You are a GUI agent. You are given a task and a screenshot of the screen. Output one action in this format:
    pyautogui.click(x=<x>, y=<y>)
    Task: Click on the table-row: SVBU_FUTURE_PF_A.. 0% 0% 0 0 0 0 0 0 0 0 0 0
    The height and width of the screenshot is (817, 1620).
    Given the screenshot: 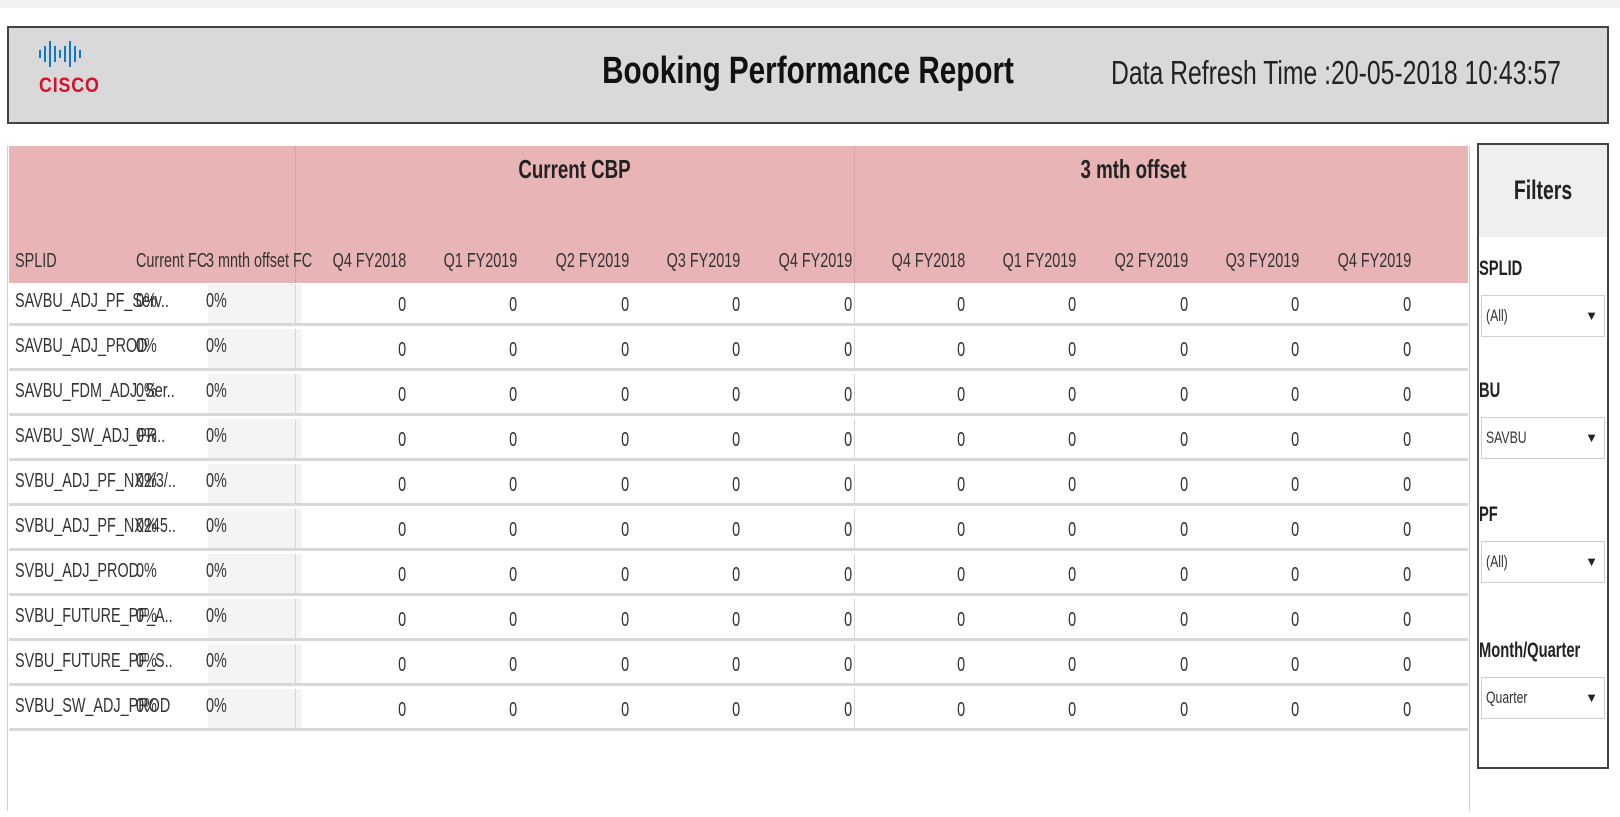 What is the action you would take?
    pyautogui.click(x=738, y=620)
    